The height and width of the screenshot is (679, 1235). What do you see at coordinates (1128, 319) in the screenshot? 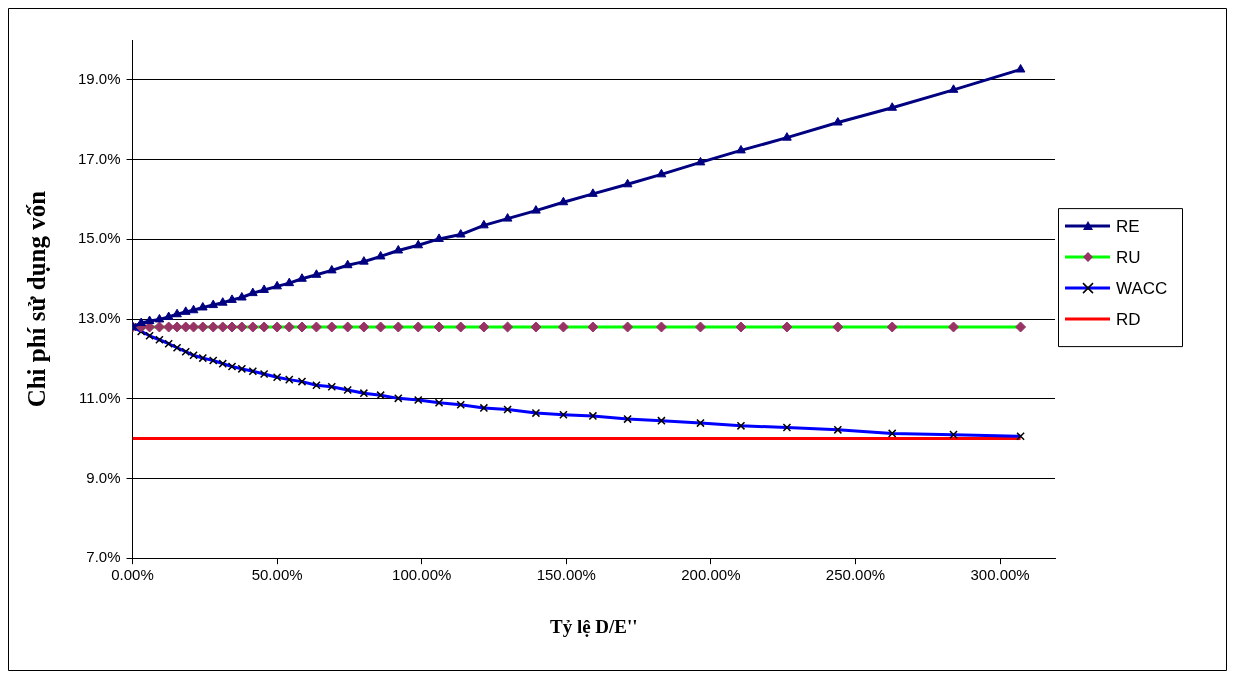
I see `legend-label: RD` at bounding box center [1128, 319].